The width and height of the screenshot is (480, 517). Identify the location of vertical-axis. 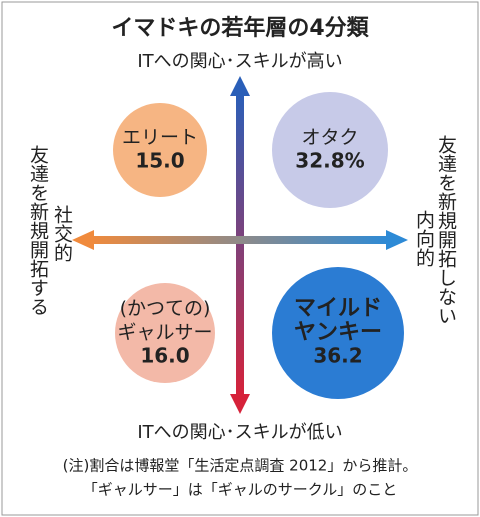
(240, 244).